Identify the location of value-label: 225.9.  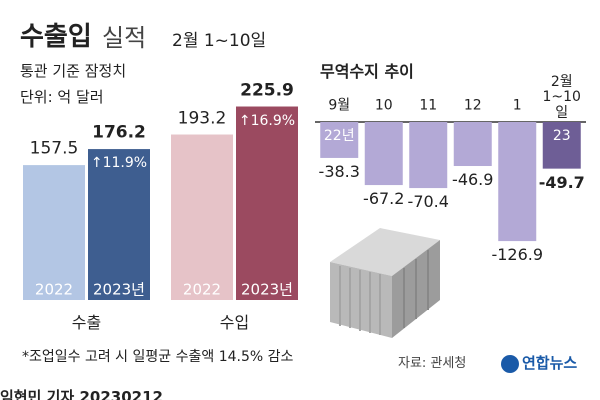
(267, 90).